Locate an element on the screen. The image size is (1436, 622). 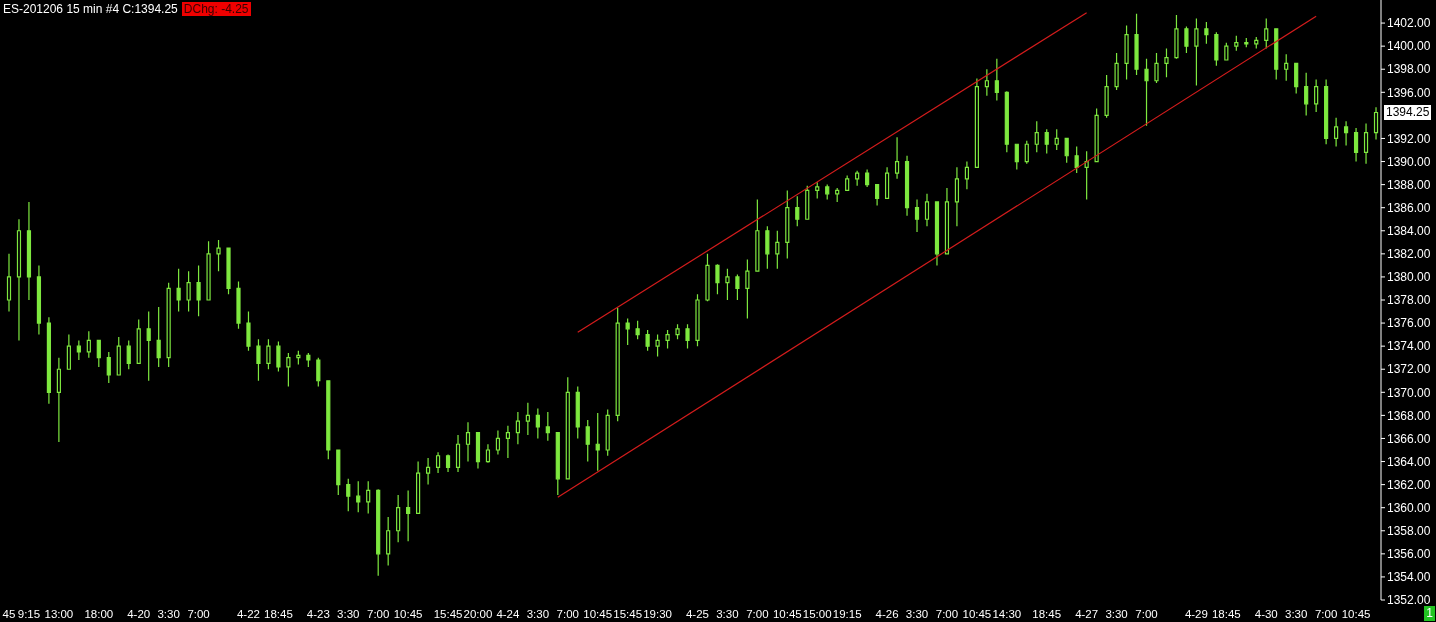
x-tick-label: 4-22 is located at coordinates (248, 614).